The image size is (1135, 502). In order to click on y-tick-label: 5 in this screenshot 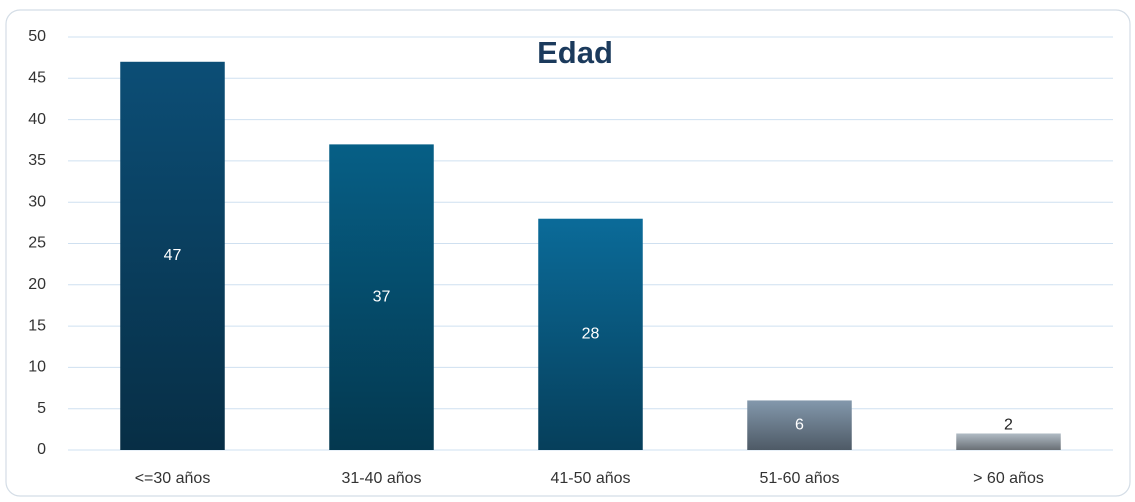, I will do `click(41, 408)`.